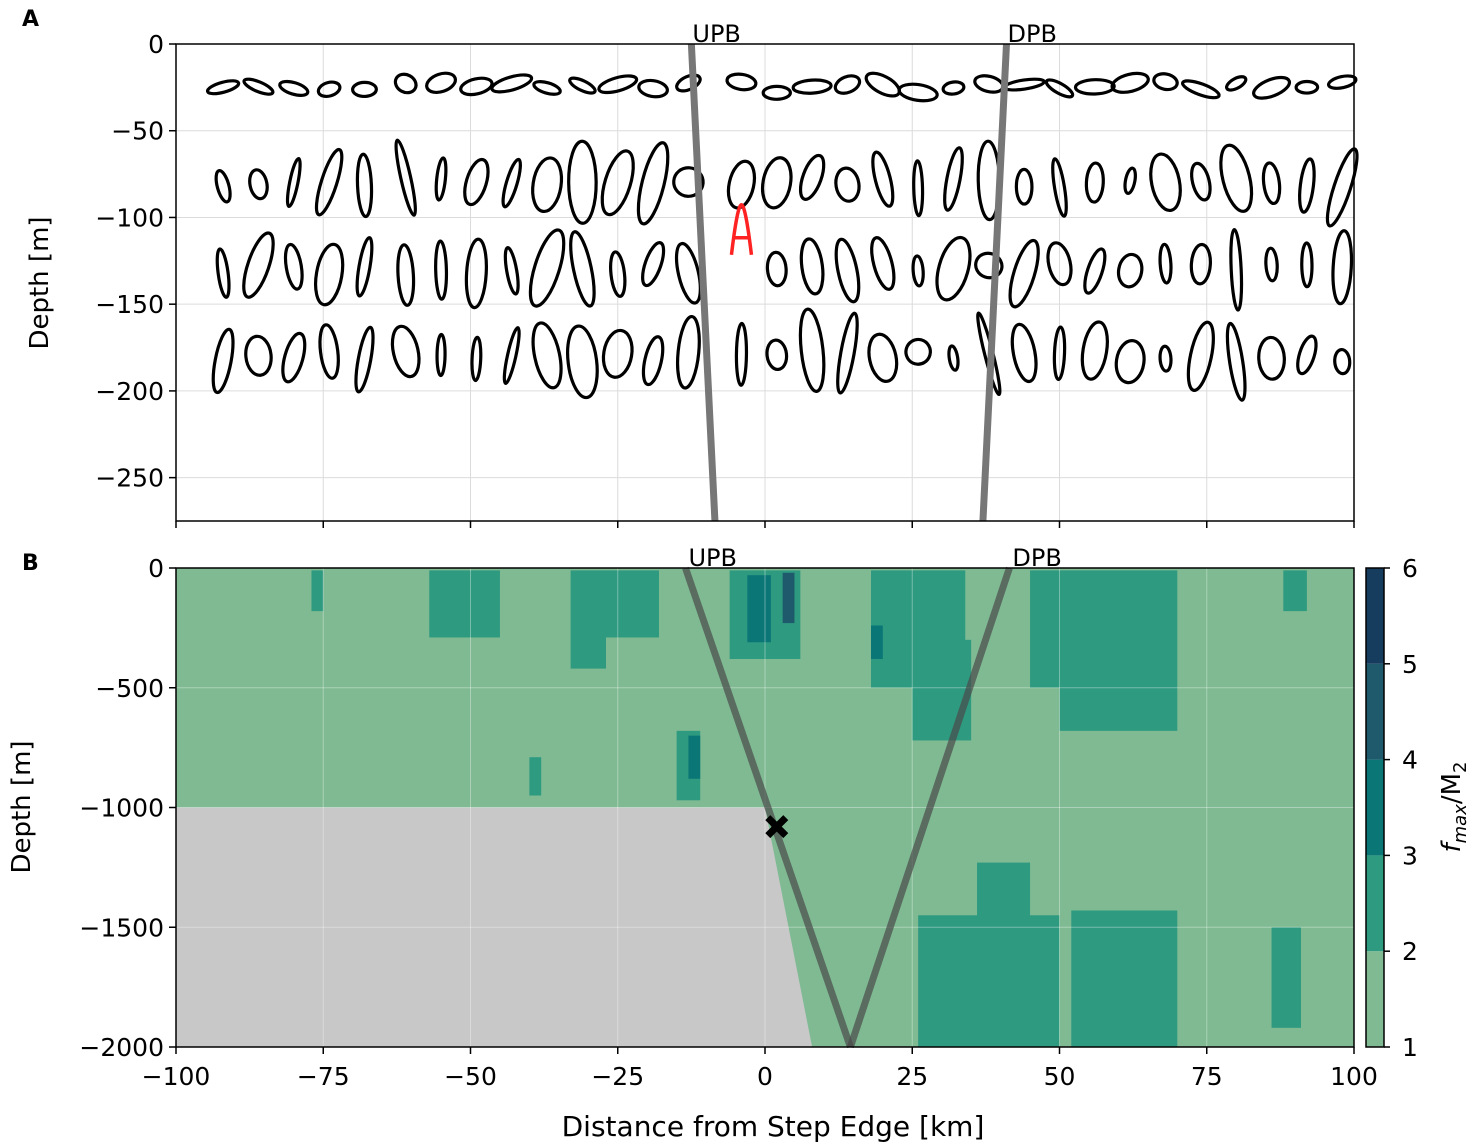  What do you see at coordinates (777, 827) in the screenshot?
I see `marker-x` at bounding box center [777, 827].